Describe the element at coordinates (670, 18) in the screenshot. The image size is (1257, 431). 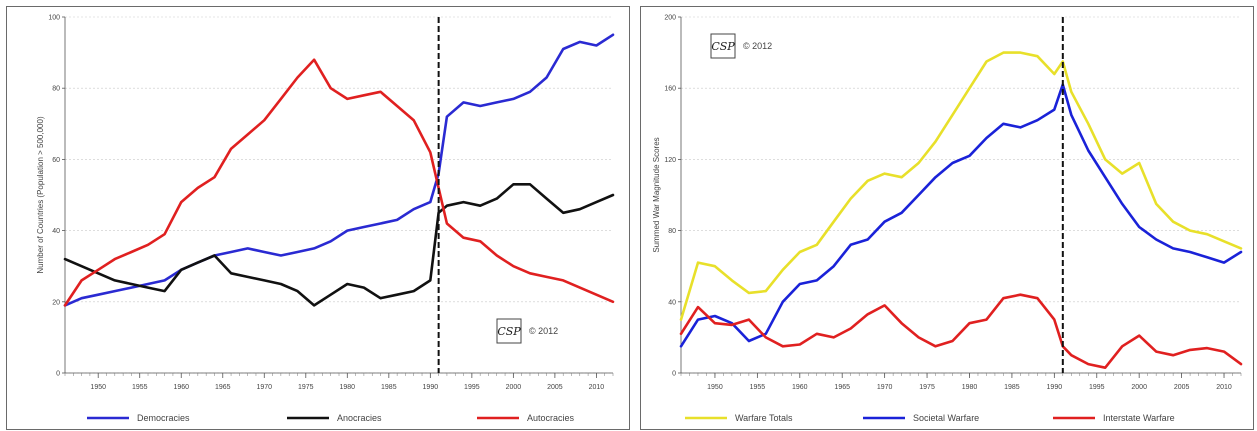
I see `y-tick-label: 200` at that location.